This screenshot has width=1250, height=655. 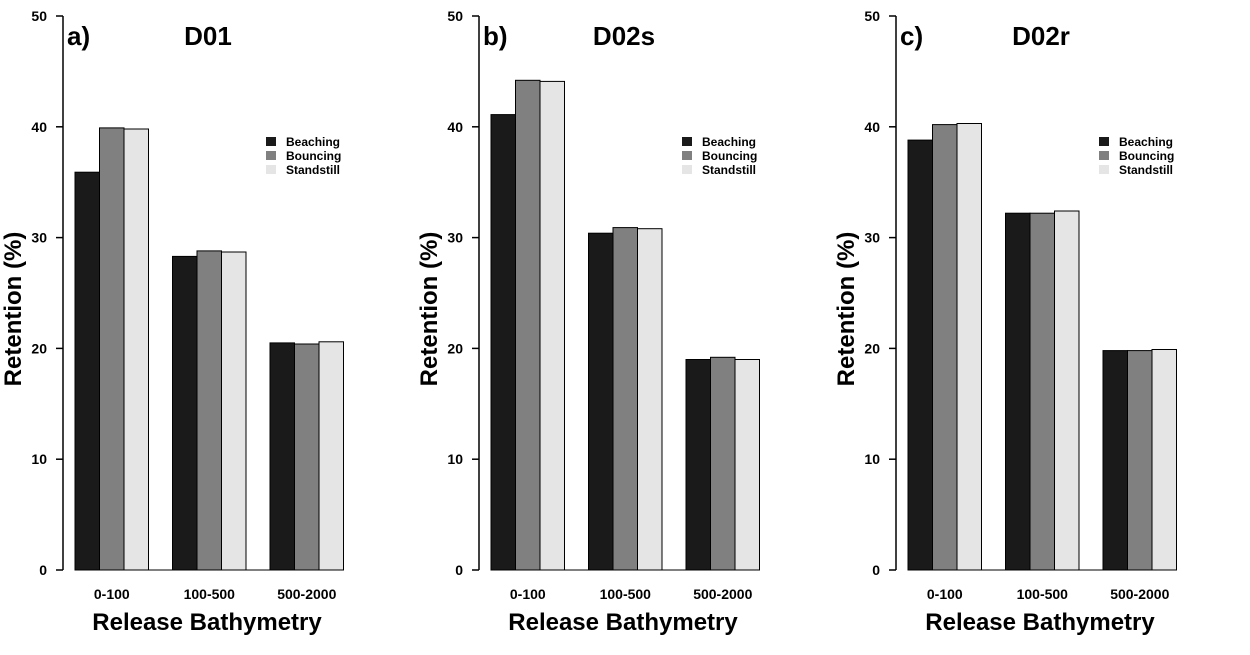 What do you see at coordinates (624, 36) in the screenshot?
I see `panel-title: D02s` at bounding box center [624, 36].